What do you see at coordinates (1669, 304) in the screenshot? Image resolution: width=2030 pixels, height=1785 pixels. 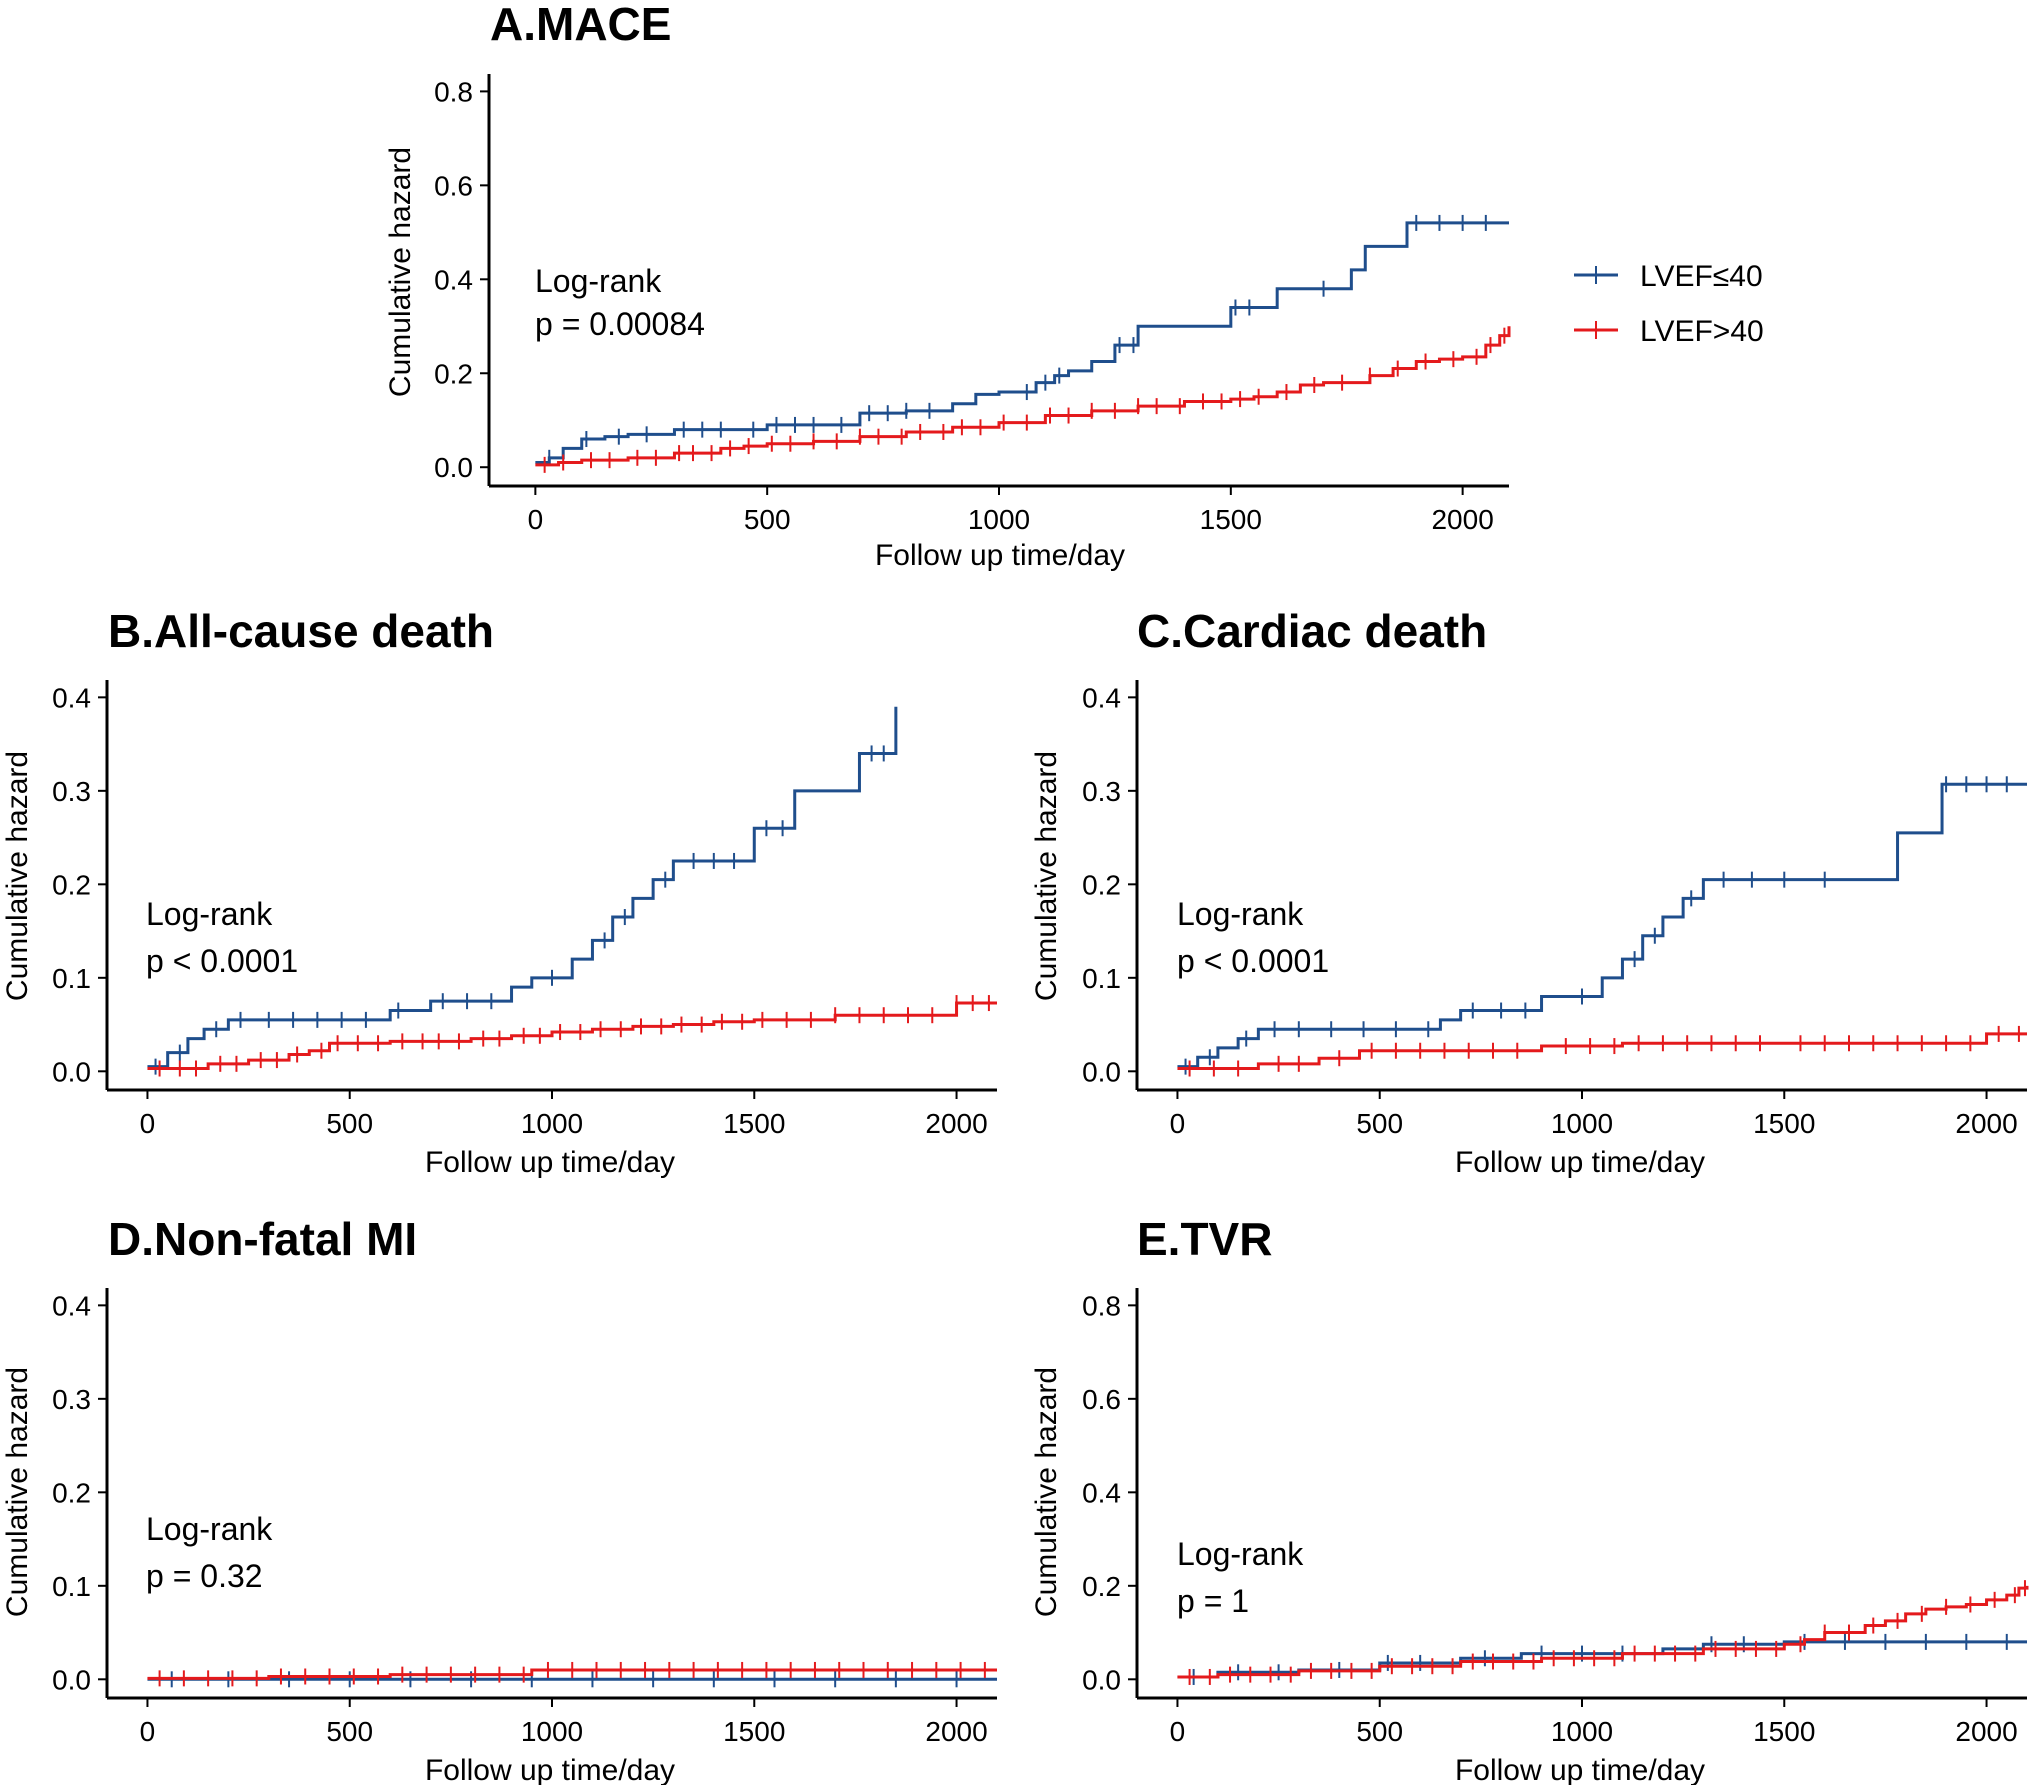 I see `legend: LVEF≤40 LVEF>40` at bounding box center [1669, 304].